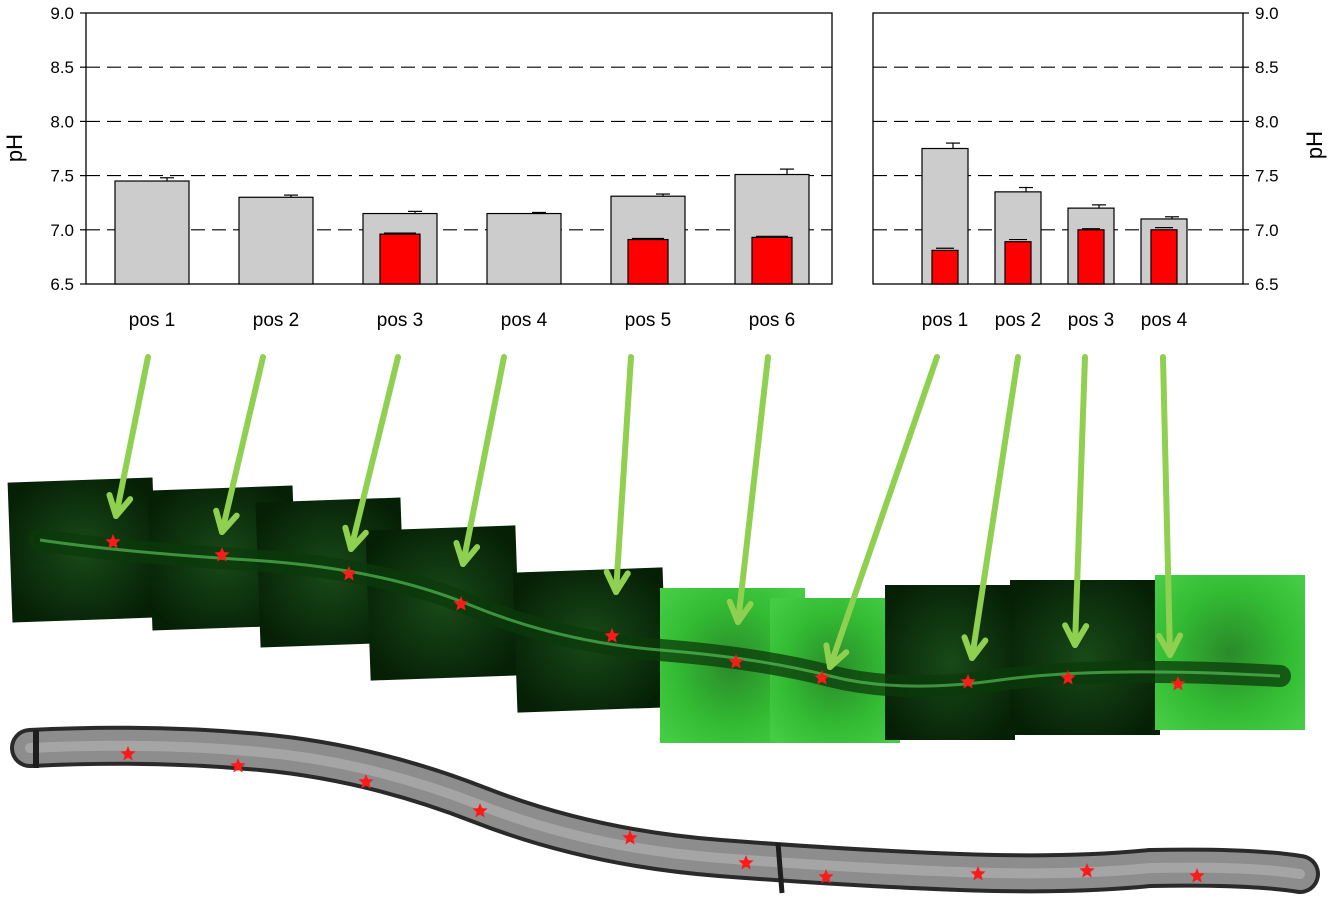 This screenshot has width=1333, height=914. I want to click on tube-highlight, so click(665, 809).